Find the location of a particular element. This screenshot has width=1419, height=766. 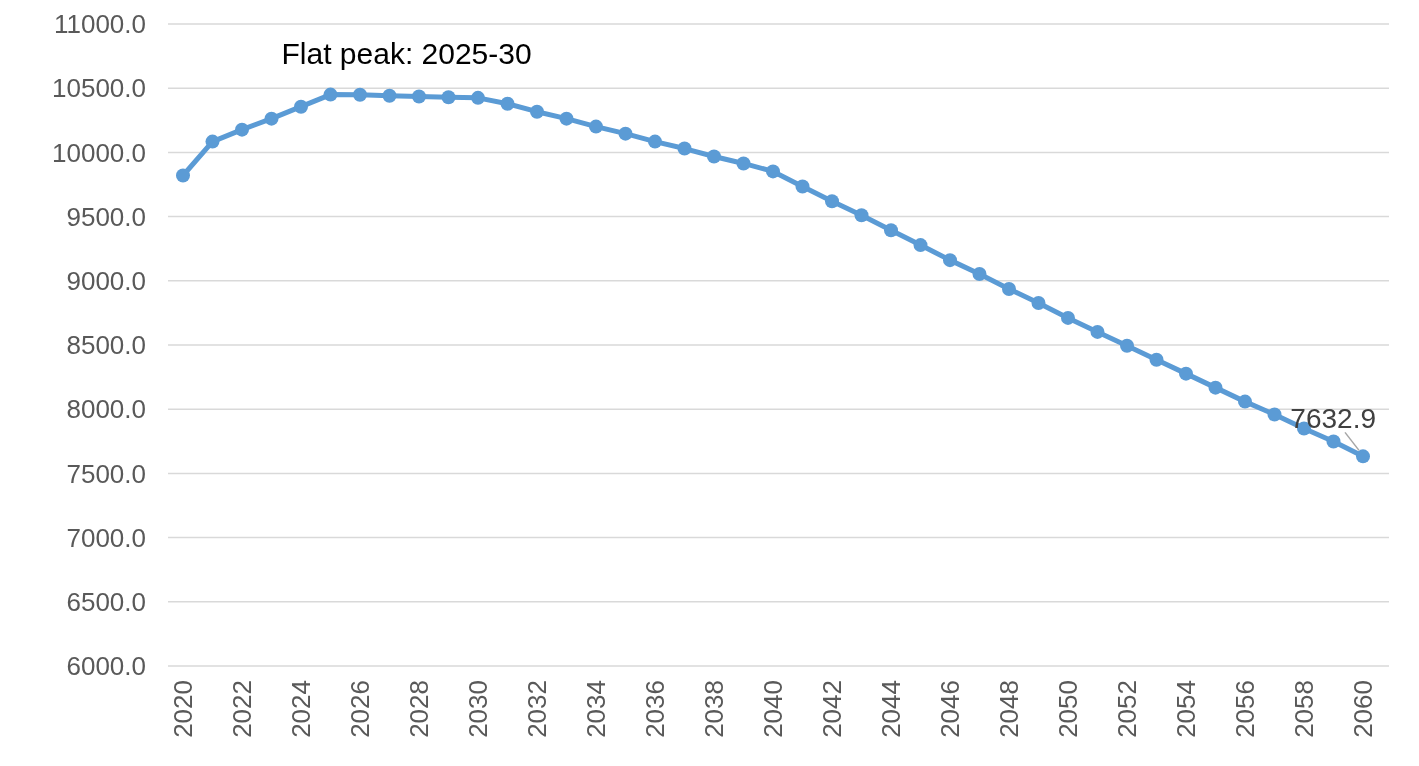

x-tick-label: 2042 is located at coordinates (832, 709).